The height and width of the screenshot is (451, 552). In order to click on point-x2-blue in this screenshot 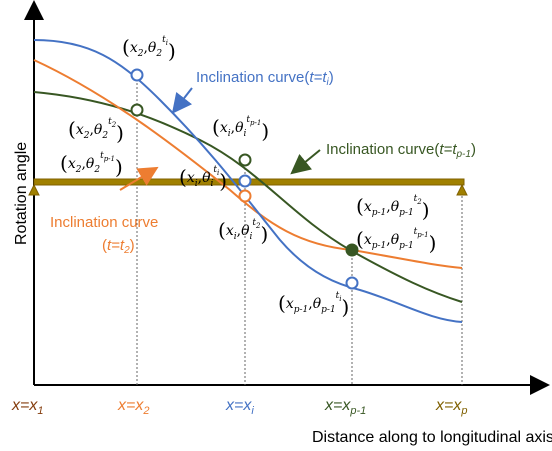, I will do `click(137, 75)`.